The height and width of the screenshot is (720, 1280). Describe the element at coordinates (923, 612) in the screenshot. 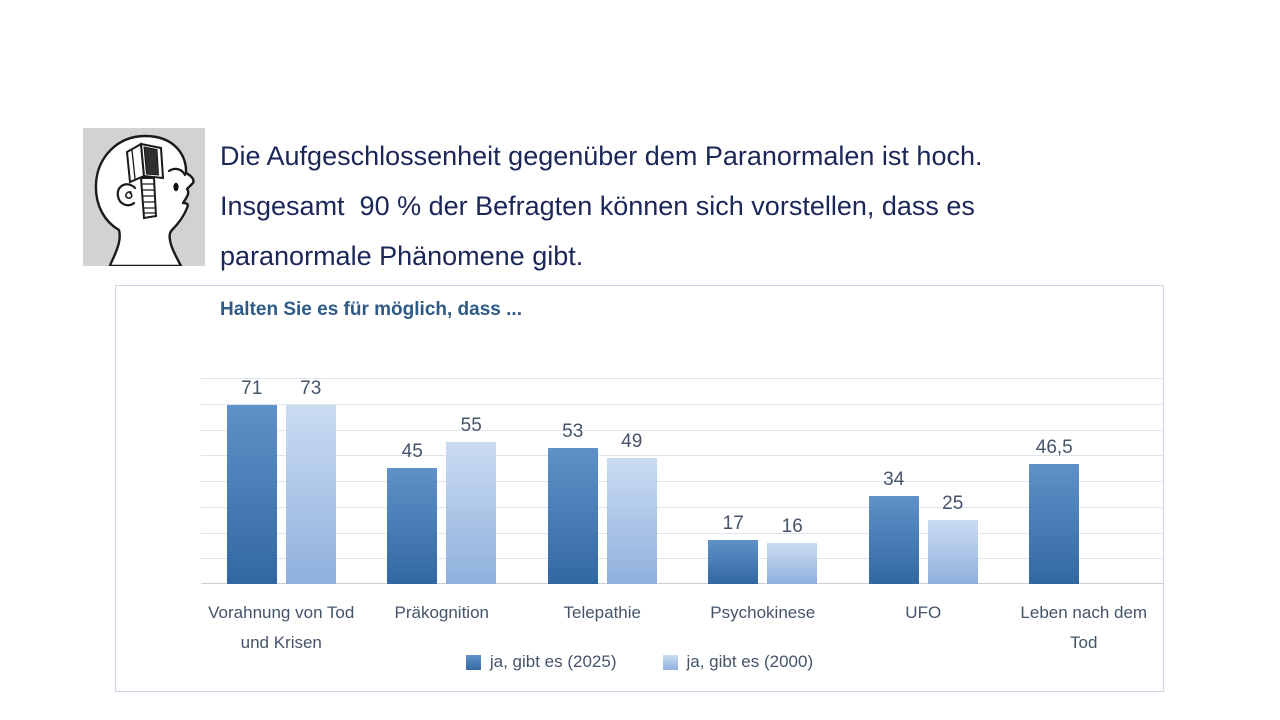

I see `category-label: UFO` at that location.